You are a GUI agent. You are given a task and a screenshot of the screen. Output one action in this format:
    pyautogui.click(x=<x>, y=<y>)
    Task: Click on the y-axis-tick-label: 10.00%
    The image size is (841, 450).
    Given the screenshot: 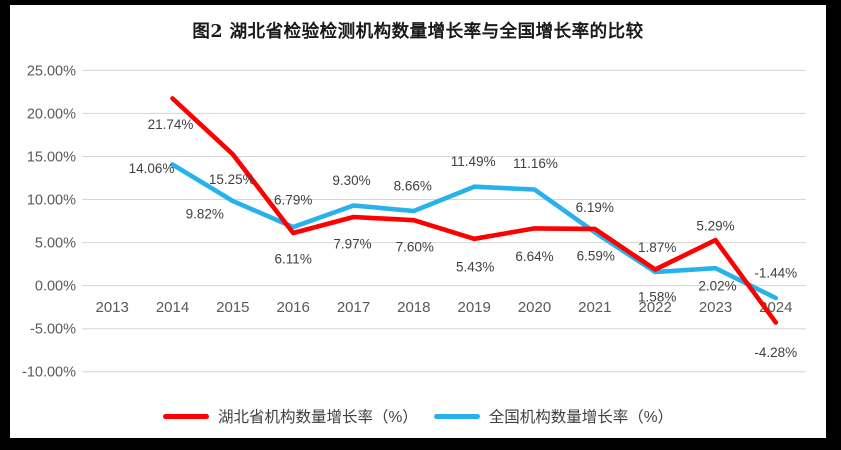 What is the action you would take?
    pyautogui.click(x=51, y=201)
    